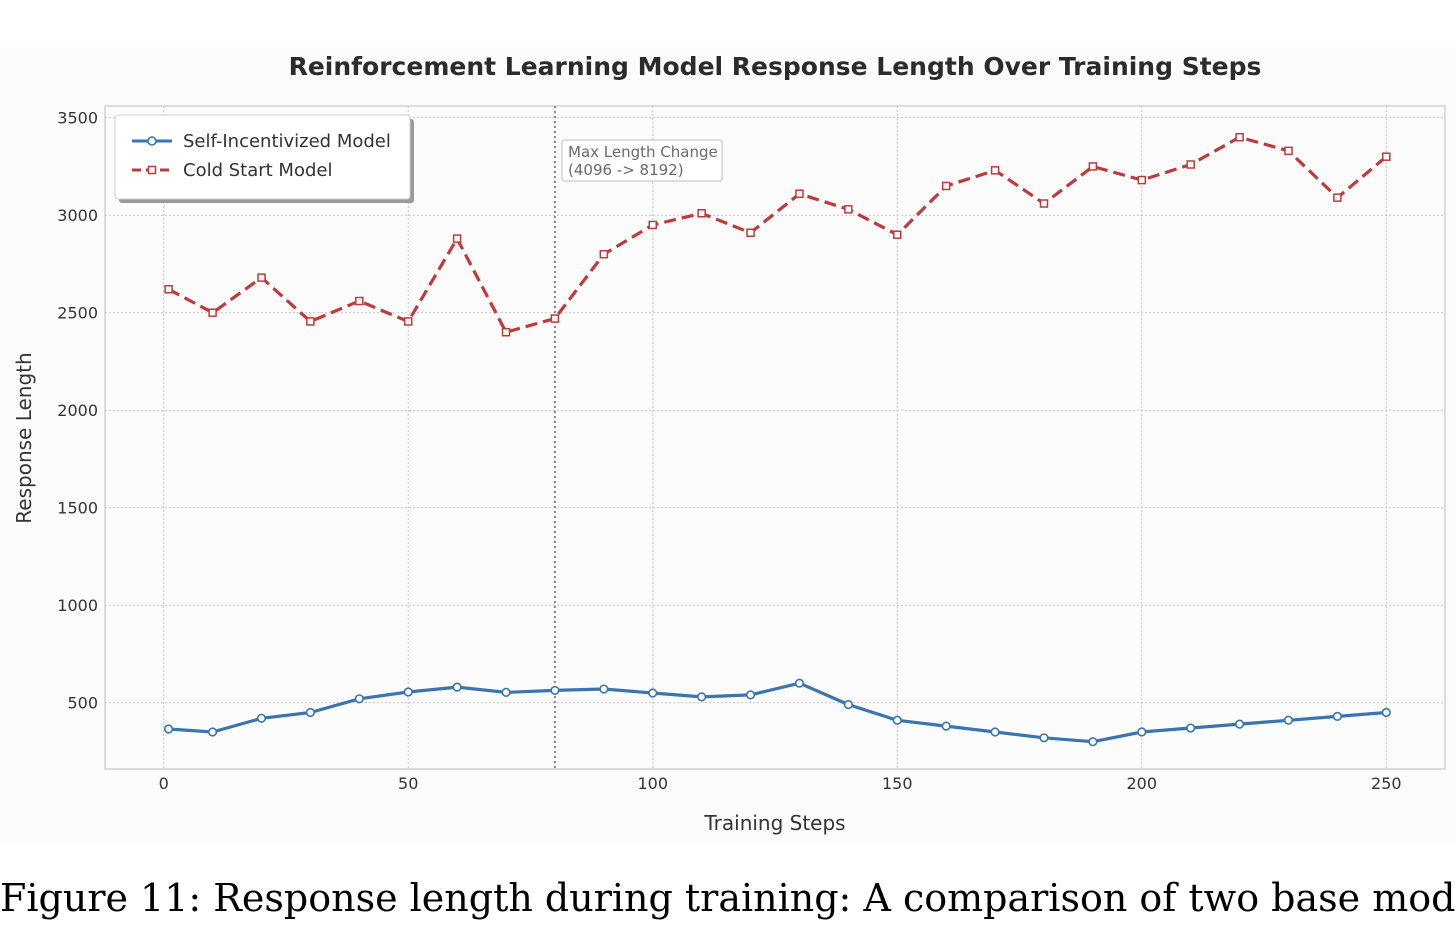 The height and width of the screenshot is (934, 1456). I want to click on x-tick-labels: 0 50 100 150 200 250, so click(780, 783).